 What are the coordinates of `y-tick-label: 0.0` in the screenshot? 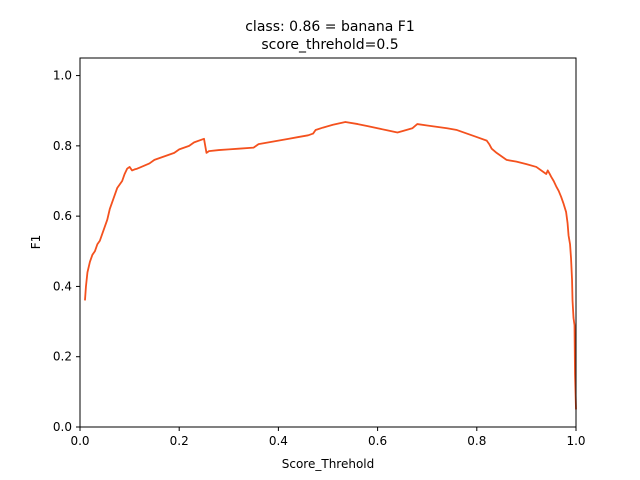 It's located at (62, 427).